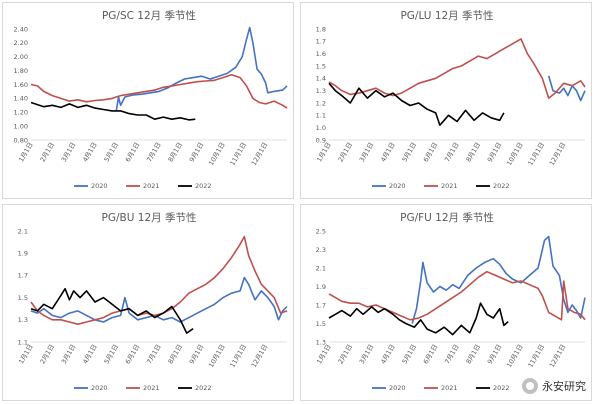  Describe the element at coordinates (21, 71) in the screenshot. I see `y-tick-label: 1.80` at that location.